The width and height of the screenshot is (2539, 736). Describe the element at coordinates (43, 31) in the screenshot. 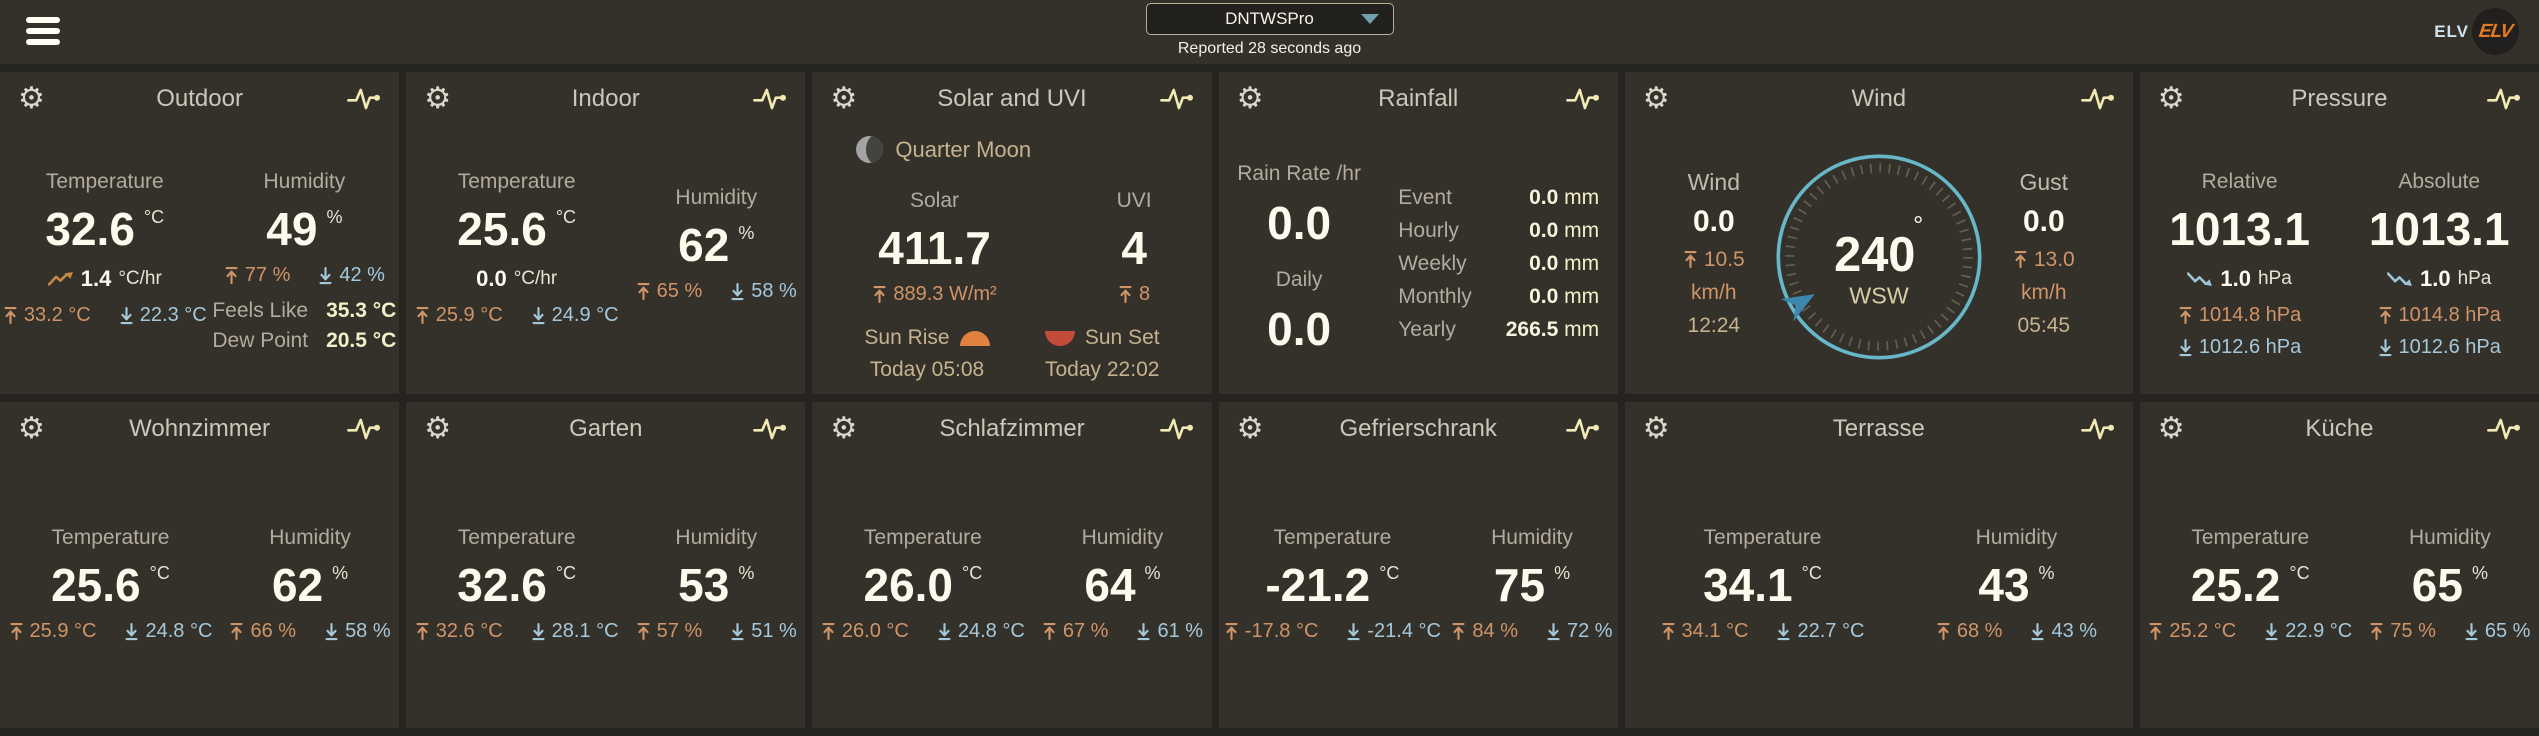

I see `menu-icon` at that location.